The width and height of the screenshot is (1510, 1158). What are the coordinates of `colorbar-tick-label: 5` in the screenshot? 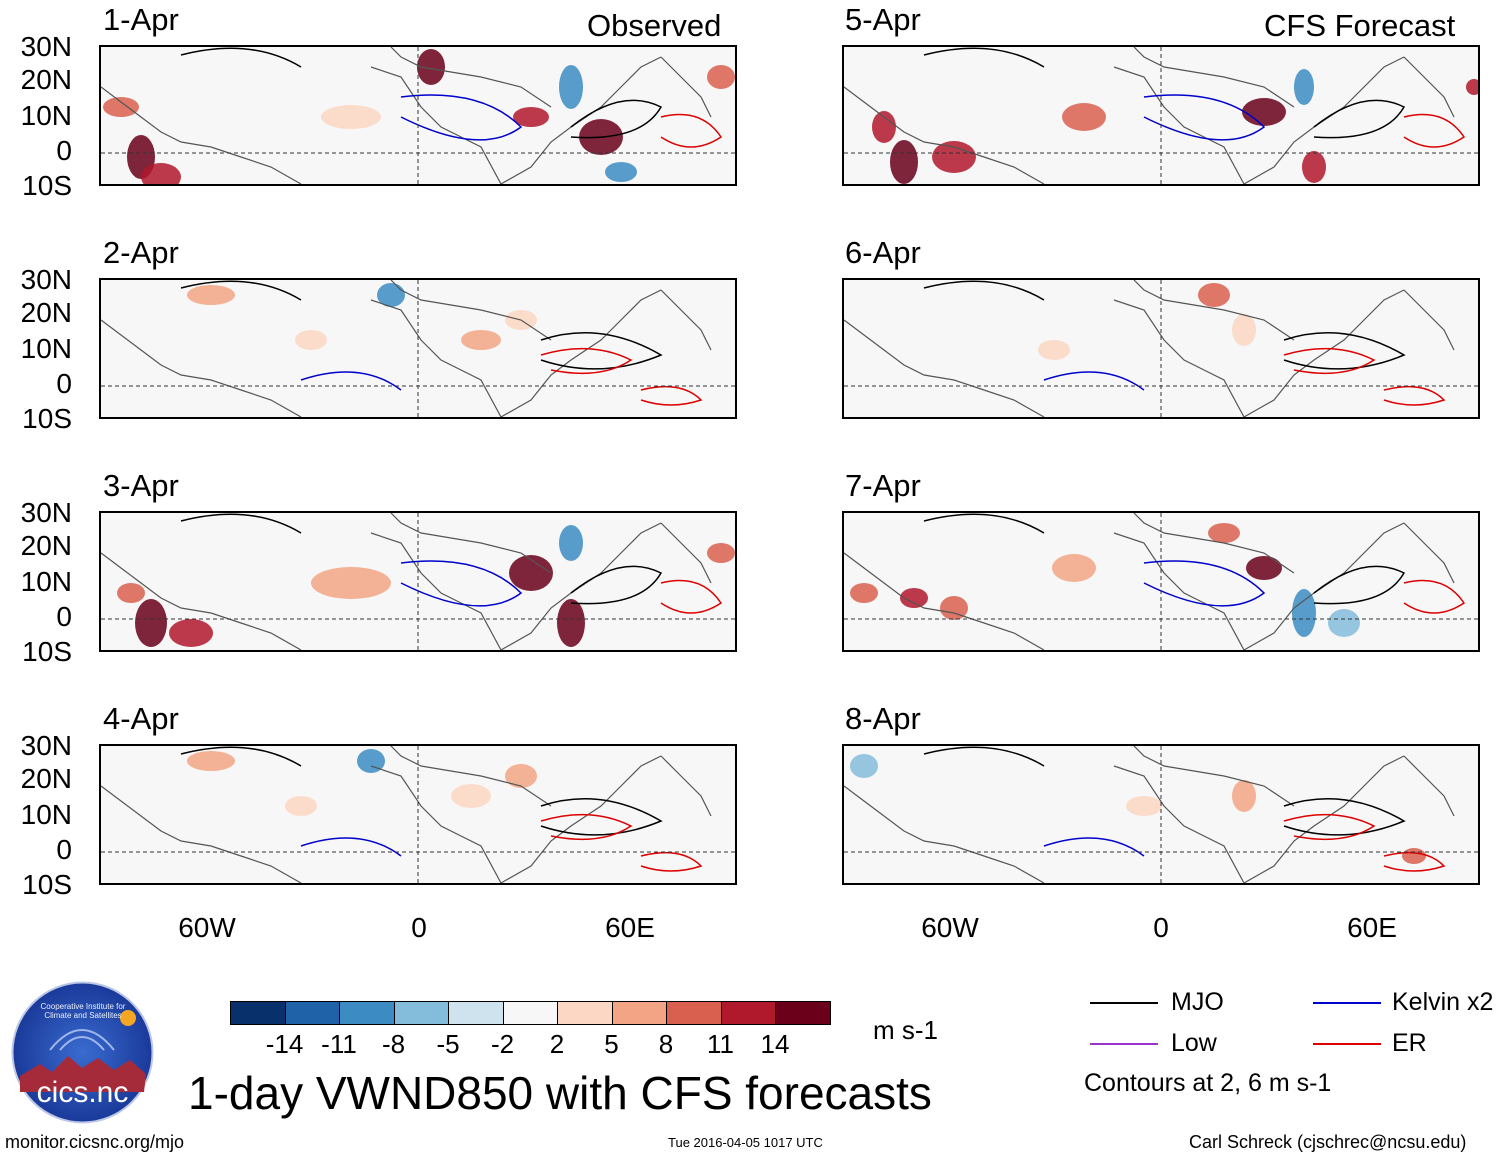 It's located at (611, 1044).